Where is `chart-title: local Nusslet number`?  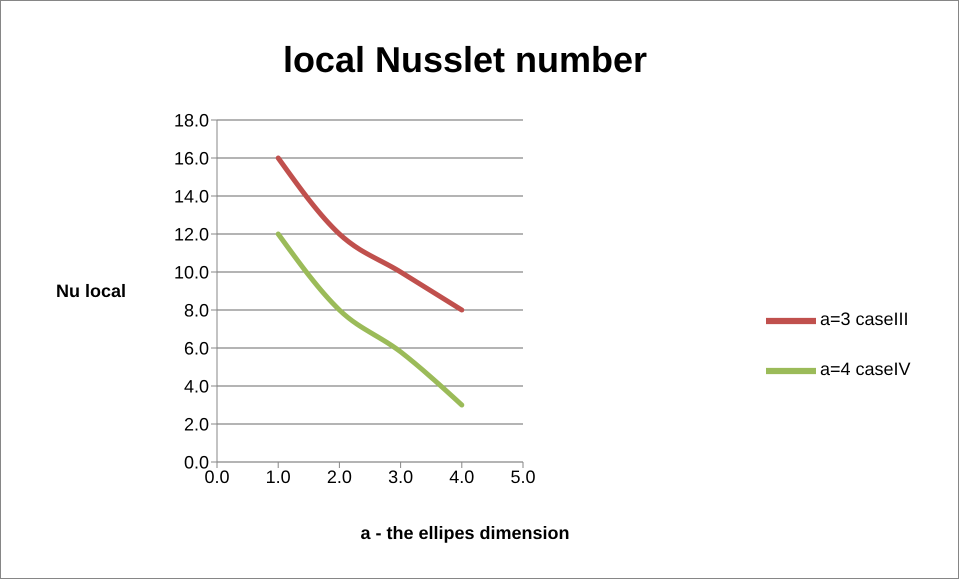
chart-title: local Nusslet number is located at coordinates (465, 60).